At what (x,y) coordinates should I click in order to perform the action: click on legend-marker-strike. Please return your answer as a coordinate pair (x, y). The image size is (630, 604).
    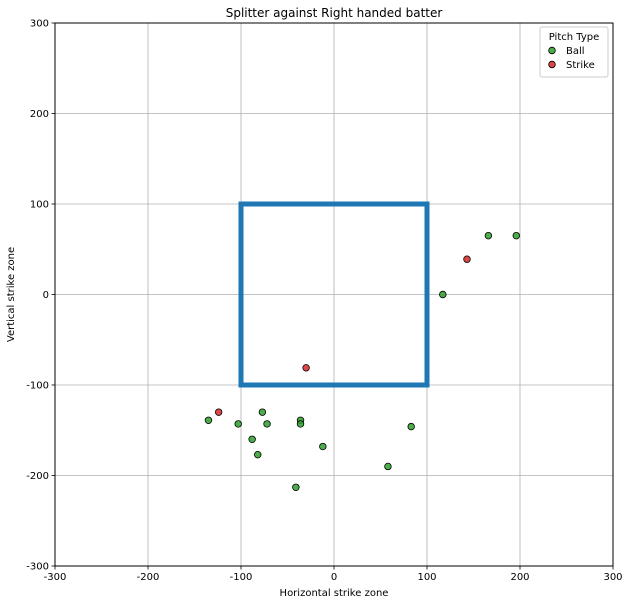
    Looking at the image, I should click on (552, 64).